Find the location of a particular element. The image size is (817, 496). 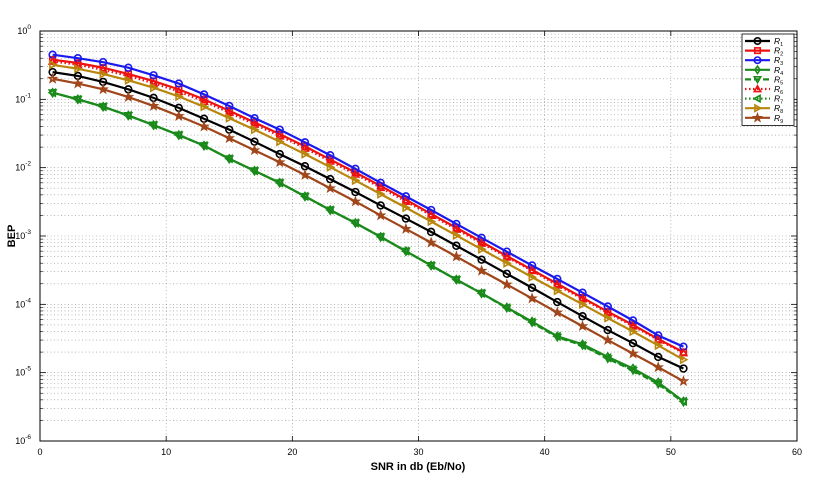

y-tick-exponent: -5 is located at coordinates (28, 369).